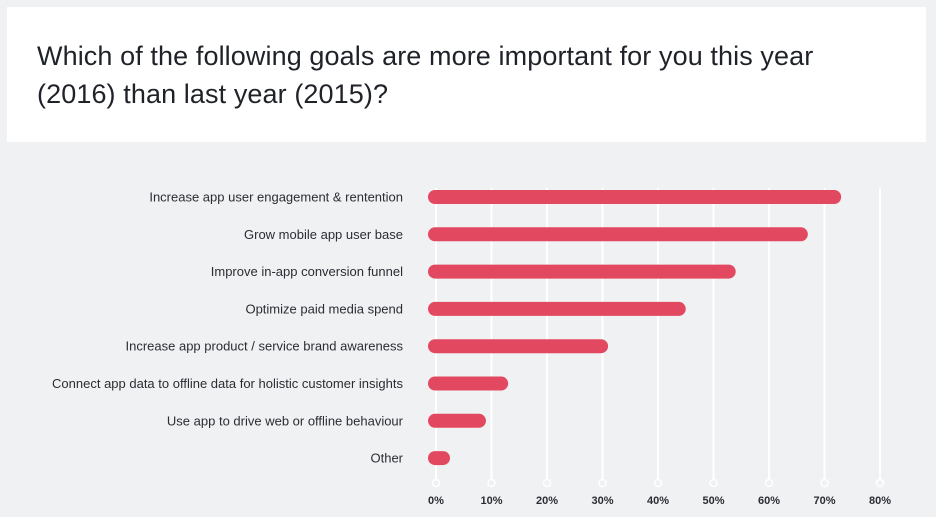 This screenshot has width=936, height=517. What do you see at coordinates (324, 308) in the screenshot?
I see `category-label: Optimize paid media spend` at bounding box center [324, 308].